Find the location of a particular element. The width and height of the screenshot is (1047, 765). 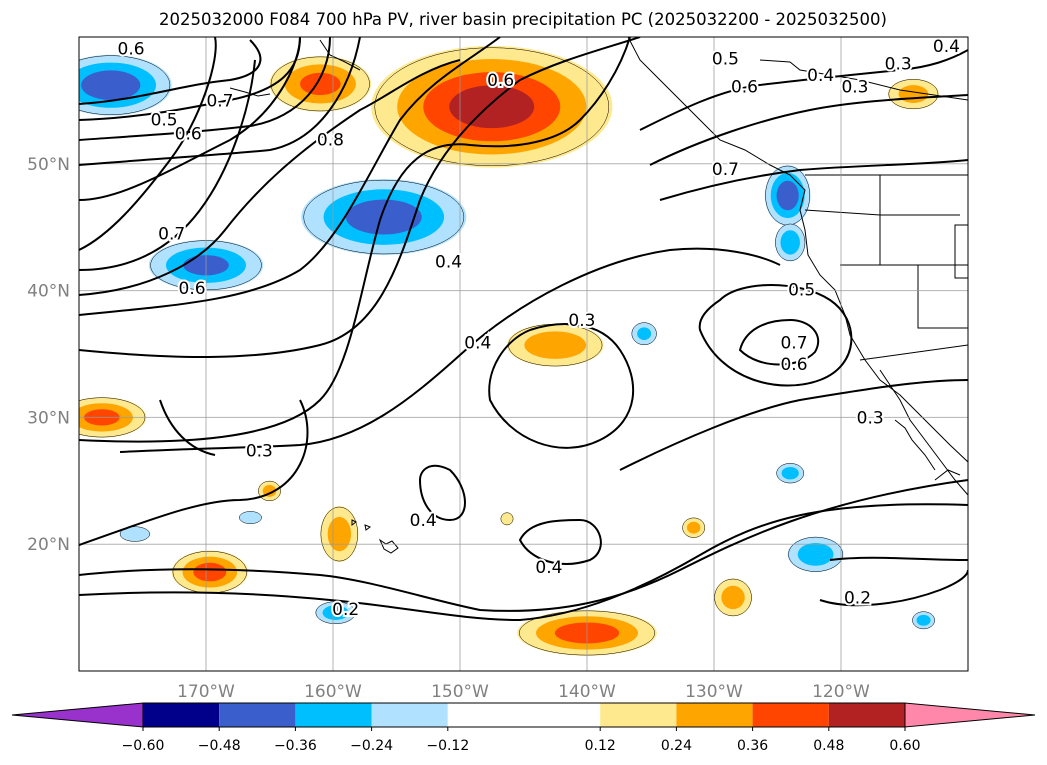

latitude-tick-labels: 20°N 30°N 40°N 50°N is located at coordinates (48, 355).